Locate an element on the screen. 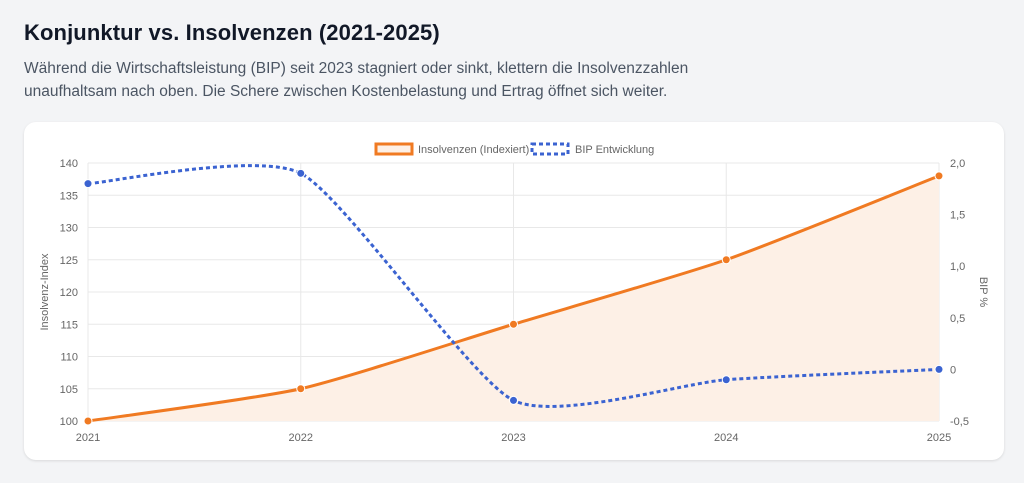 Image resolution: width=1024 pixels, height=483 pixels. y-right-tick-label: 1,5 is located at coordinates (957, 216).